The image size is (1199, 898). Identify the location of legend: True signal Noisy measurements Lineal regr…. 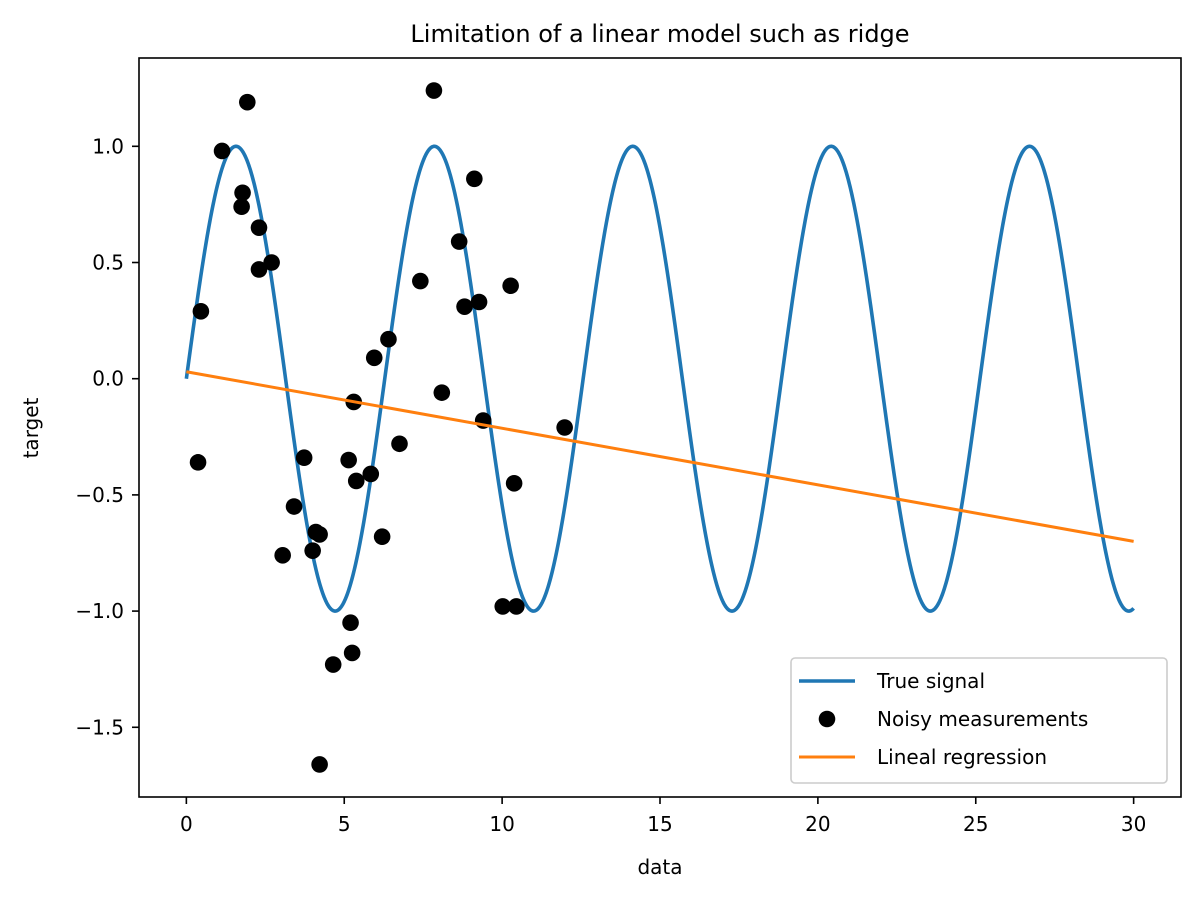
(979, 720).